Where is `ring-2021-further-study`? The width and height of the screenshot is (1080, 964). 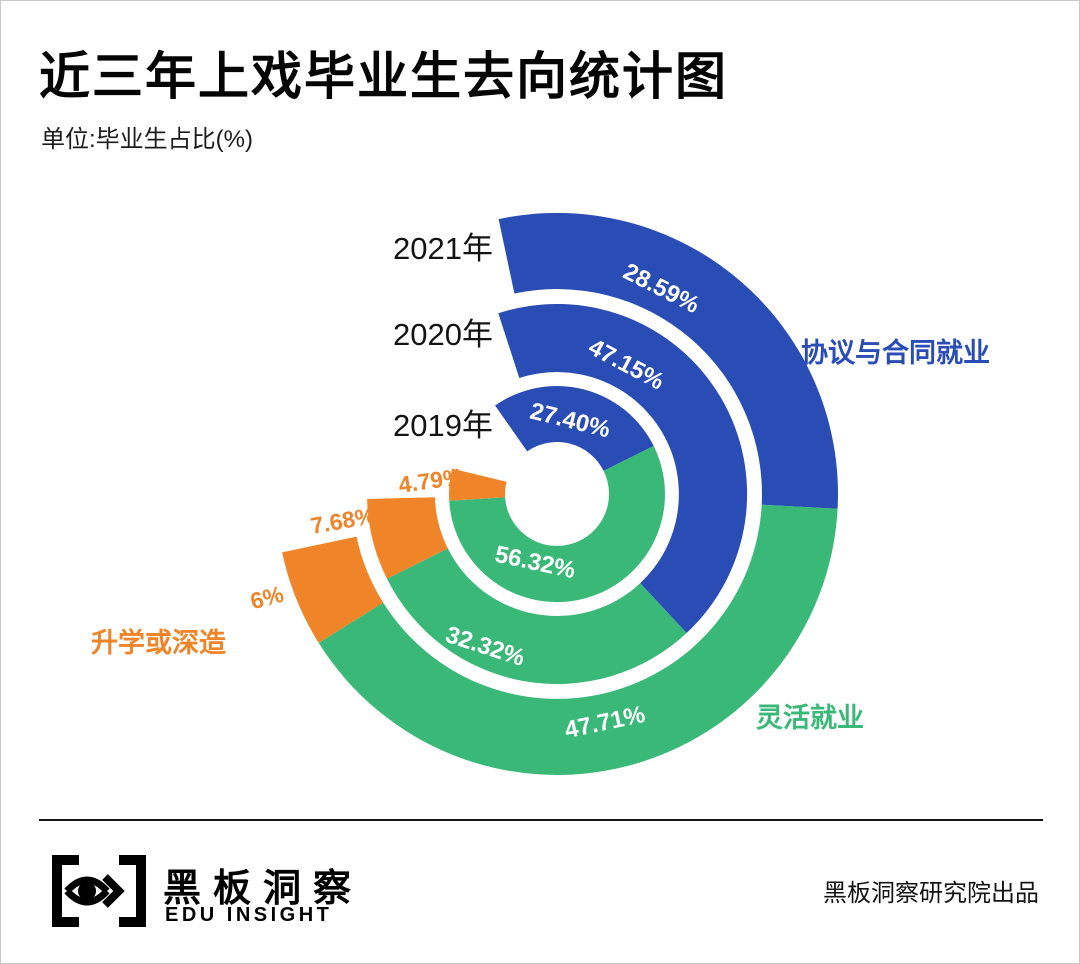 ring-2021-further-study is located at coordinates (333, 589).